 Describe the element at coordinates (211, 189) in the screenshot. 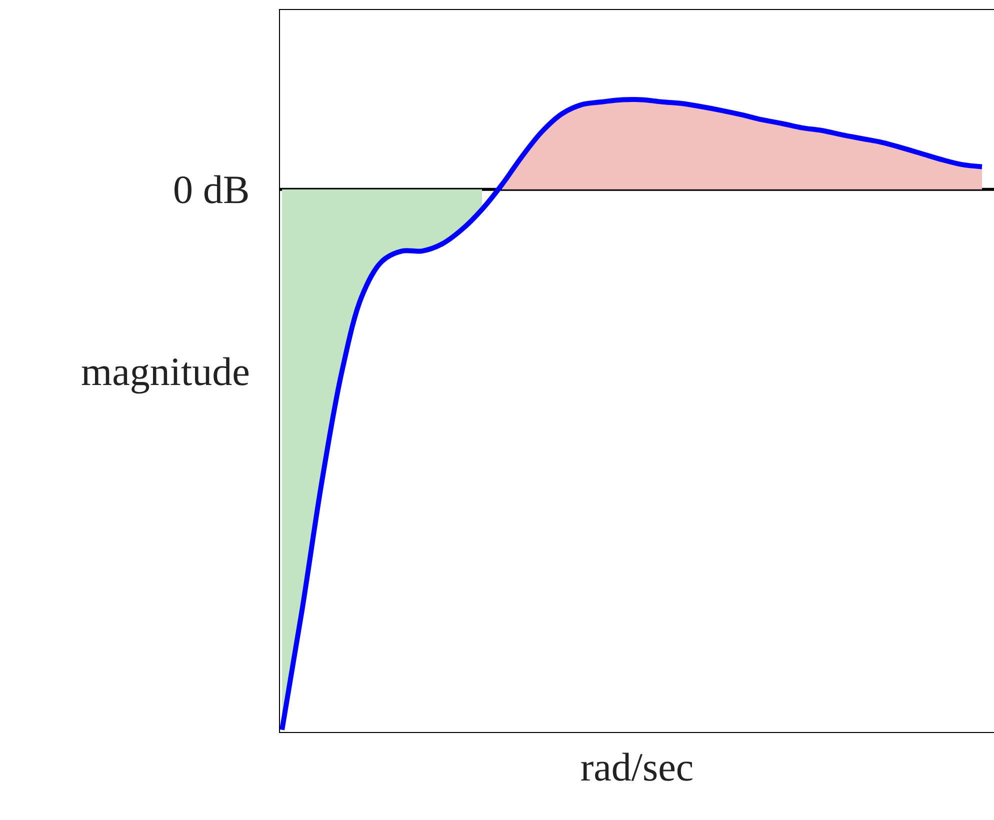

I see `ref-line-label: 0 dB` at that location.